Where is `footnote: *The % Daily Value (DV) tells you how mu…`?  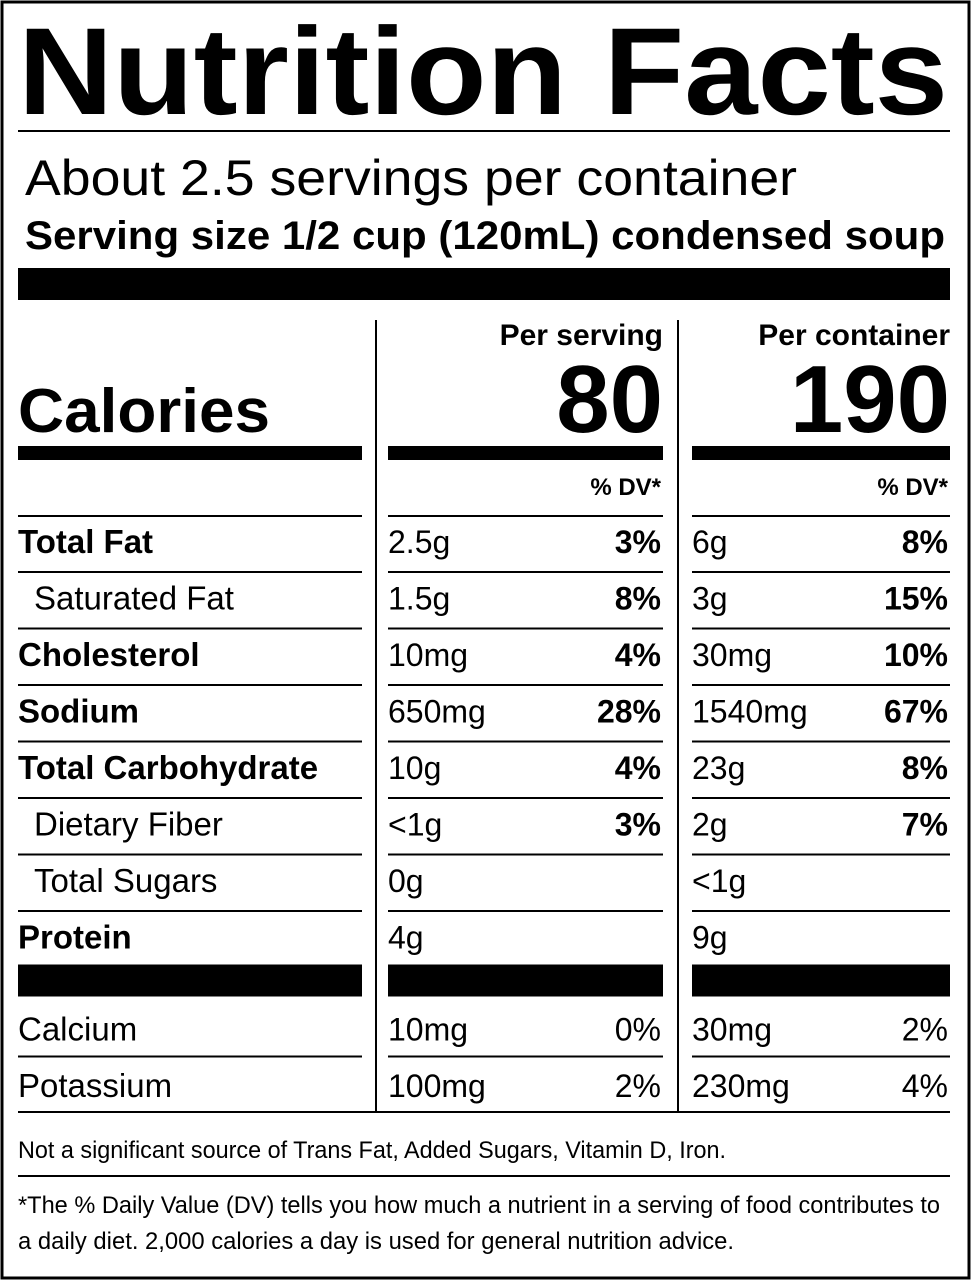 footnote: *The % Daily Value (DV) tells you how mu… is located at coordinates (479, 1205).